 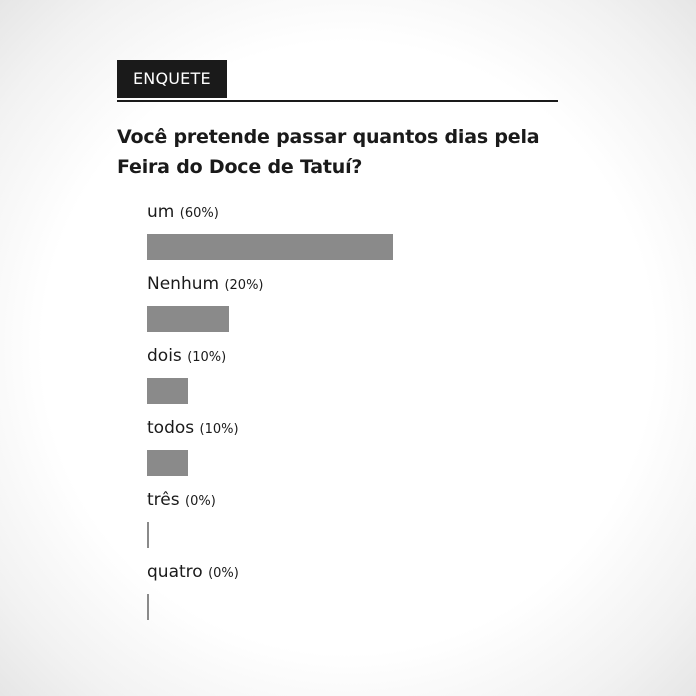 What do you see at coordinates (183, 284) in the screenshot?
I see `poll-option-name: Nenhum` at bounding box center [183, 284].